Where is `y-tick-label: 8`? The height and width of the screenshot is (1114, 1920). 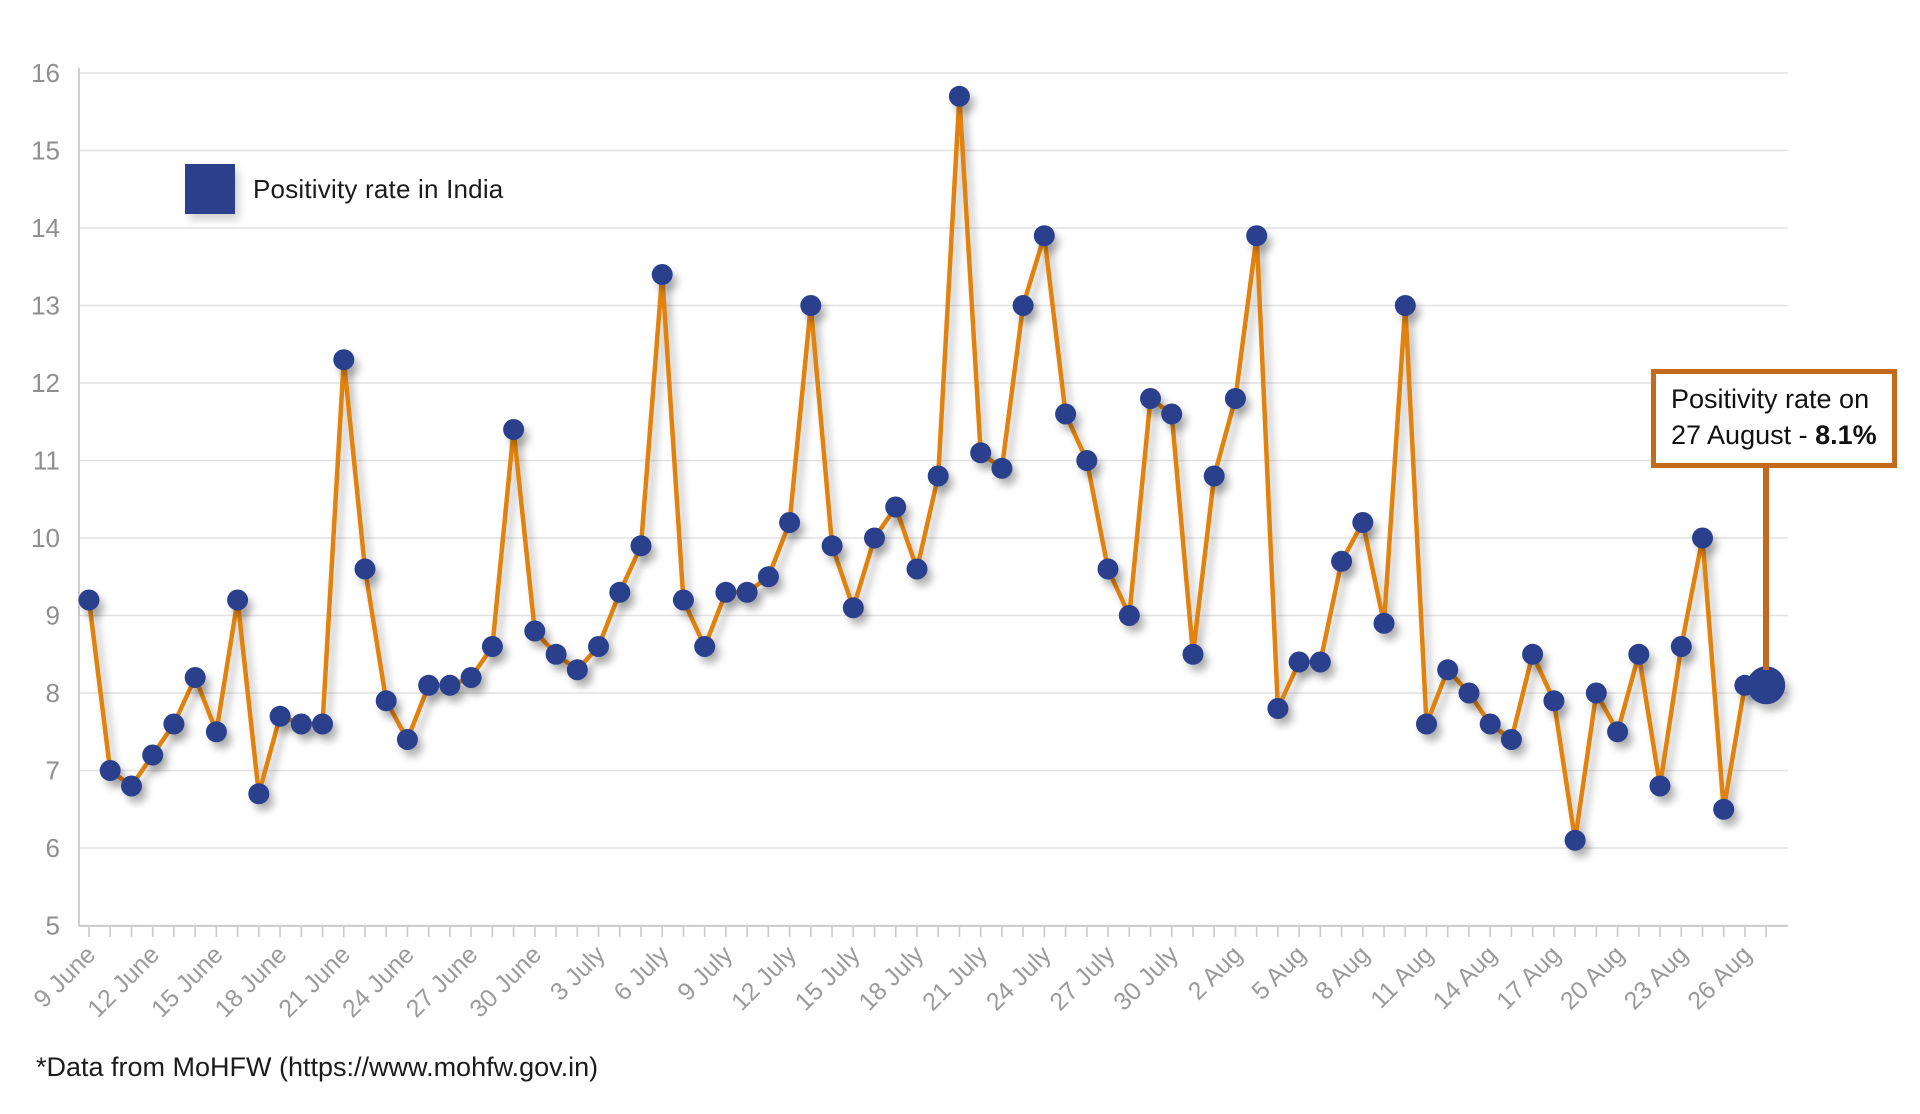
y-tick-label: 8 is located at coordinates (53, 693).